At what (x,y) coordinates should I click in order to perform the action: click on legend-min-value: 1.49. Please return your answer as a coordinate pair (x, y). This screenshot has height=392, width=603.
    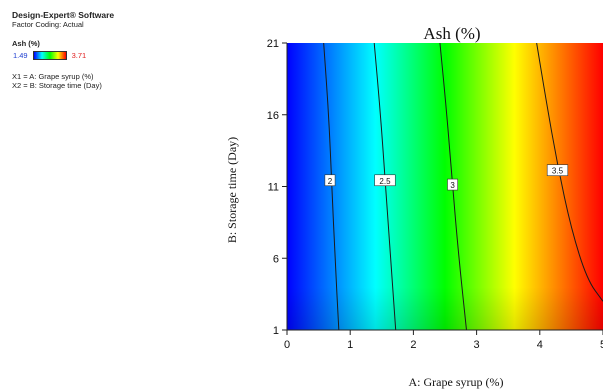
    Looking at the image, I should click on (20, 55).